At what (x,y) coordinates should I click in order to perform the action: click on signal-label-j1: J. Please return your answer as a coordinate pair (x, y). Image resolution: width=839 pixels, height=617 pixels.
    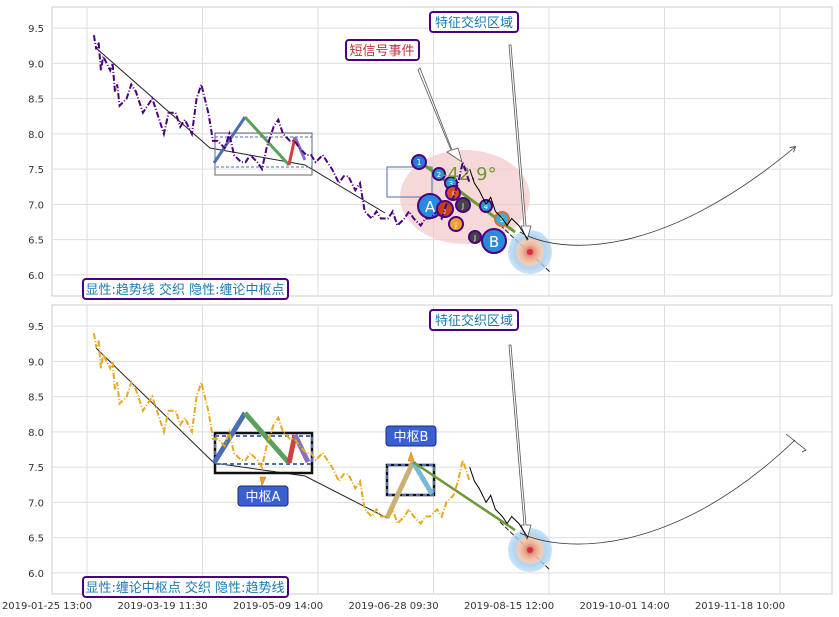
    Looking at the image, I should click on (452, 194).